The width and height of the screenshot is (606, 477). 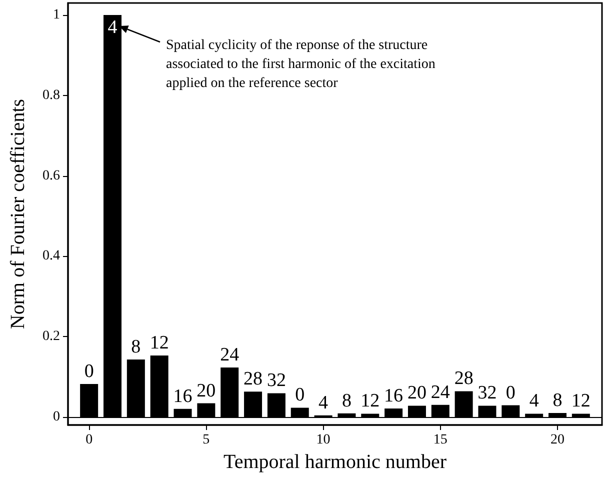 What do you see at coordinates (440, 440) in the screenshot?
I see `x-tick-label: 15` at bounding box center [440, 440].